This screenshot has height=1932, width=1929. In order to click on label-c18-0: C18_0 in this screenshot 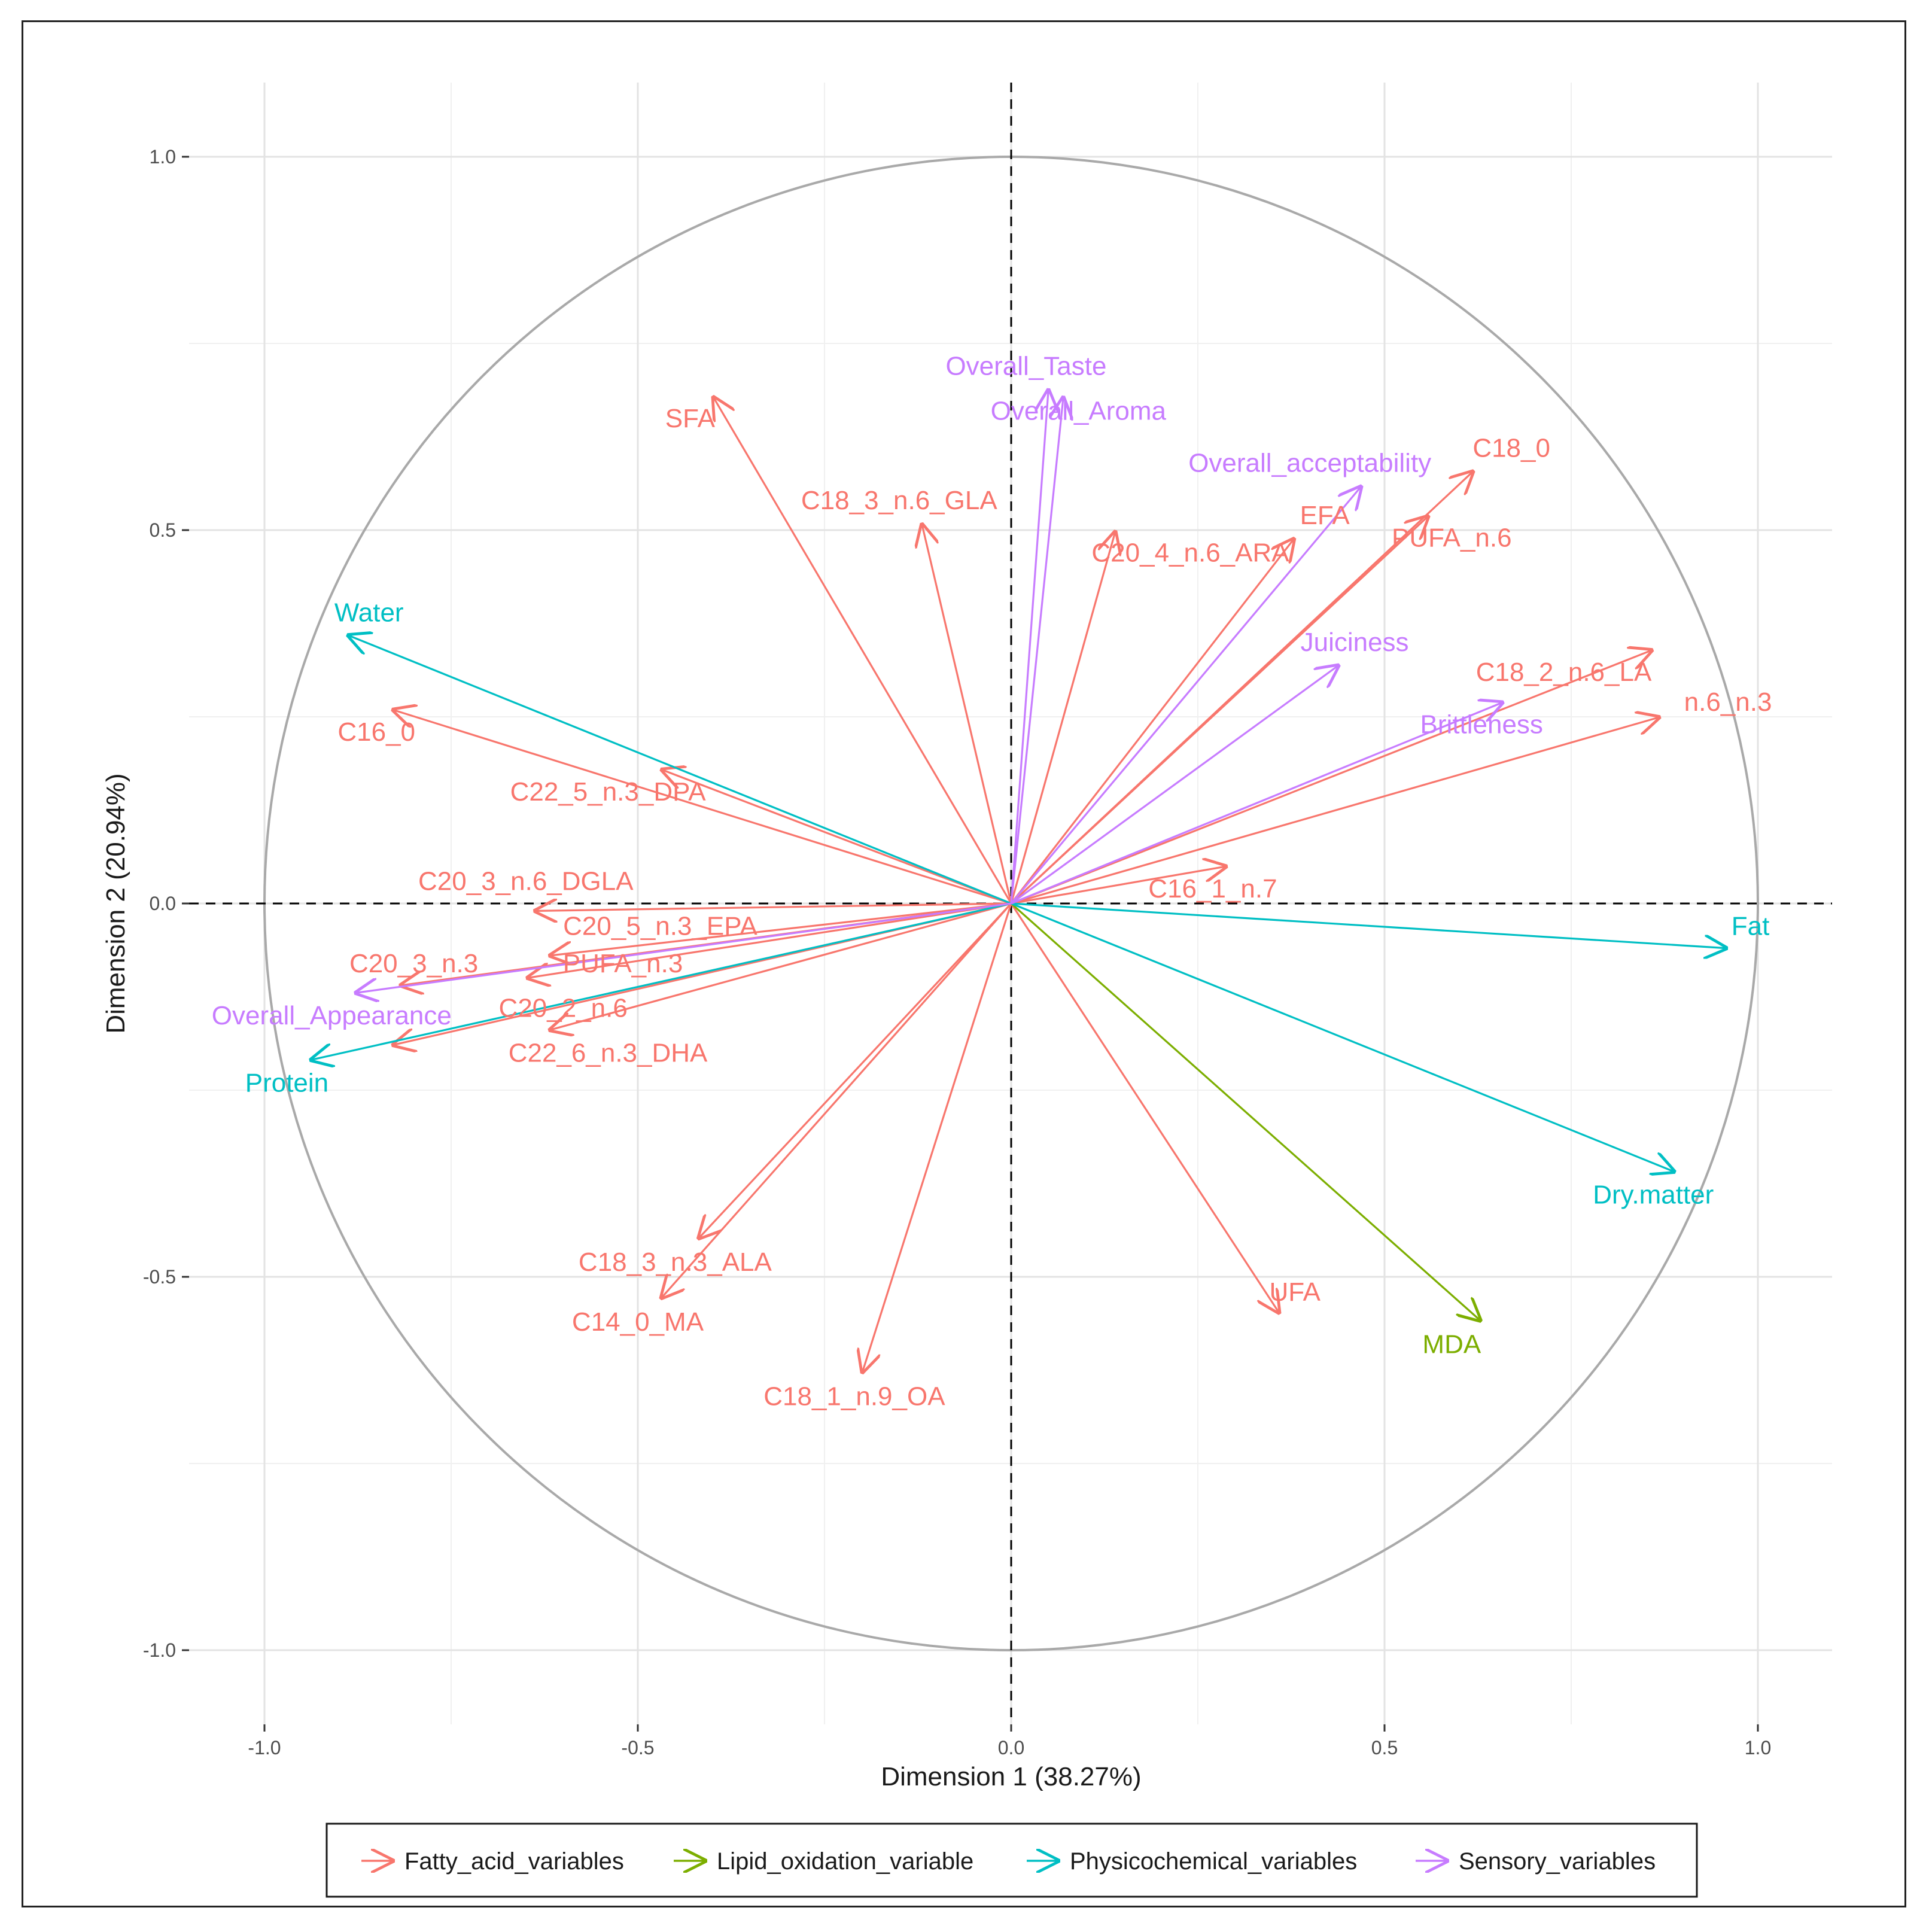, I will do `click(1511, 448)`.